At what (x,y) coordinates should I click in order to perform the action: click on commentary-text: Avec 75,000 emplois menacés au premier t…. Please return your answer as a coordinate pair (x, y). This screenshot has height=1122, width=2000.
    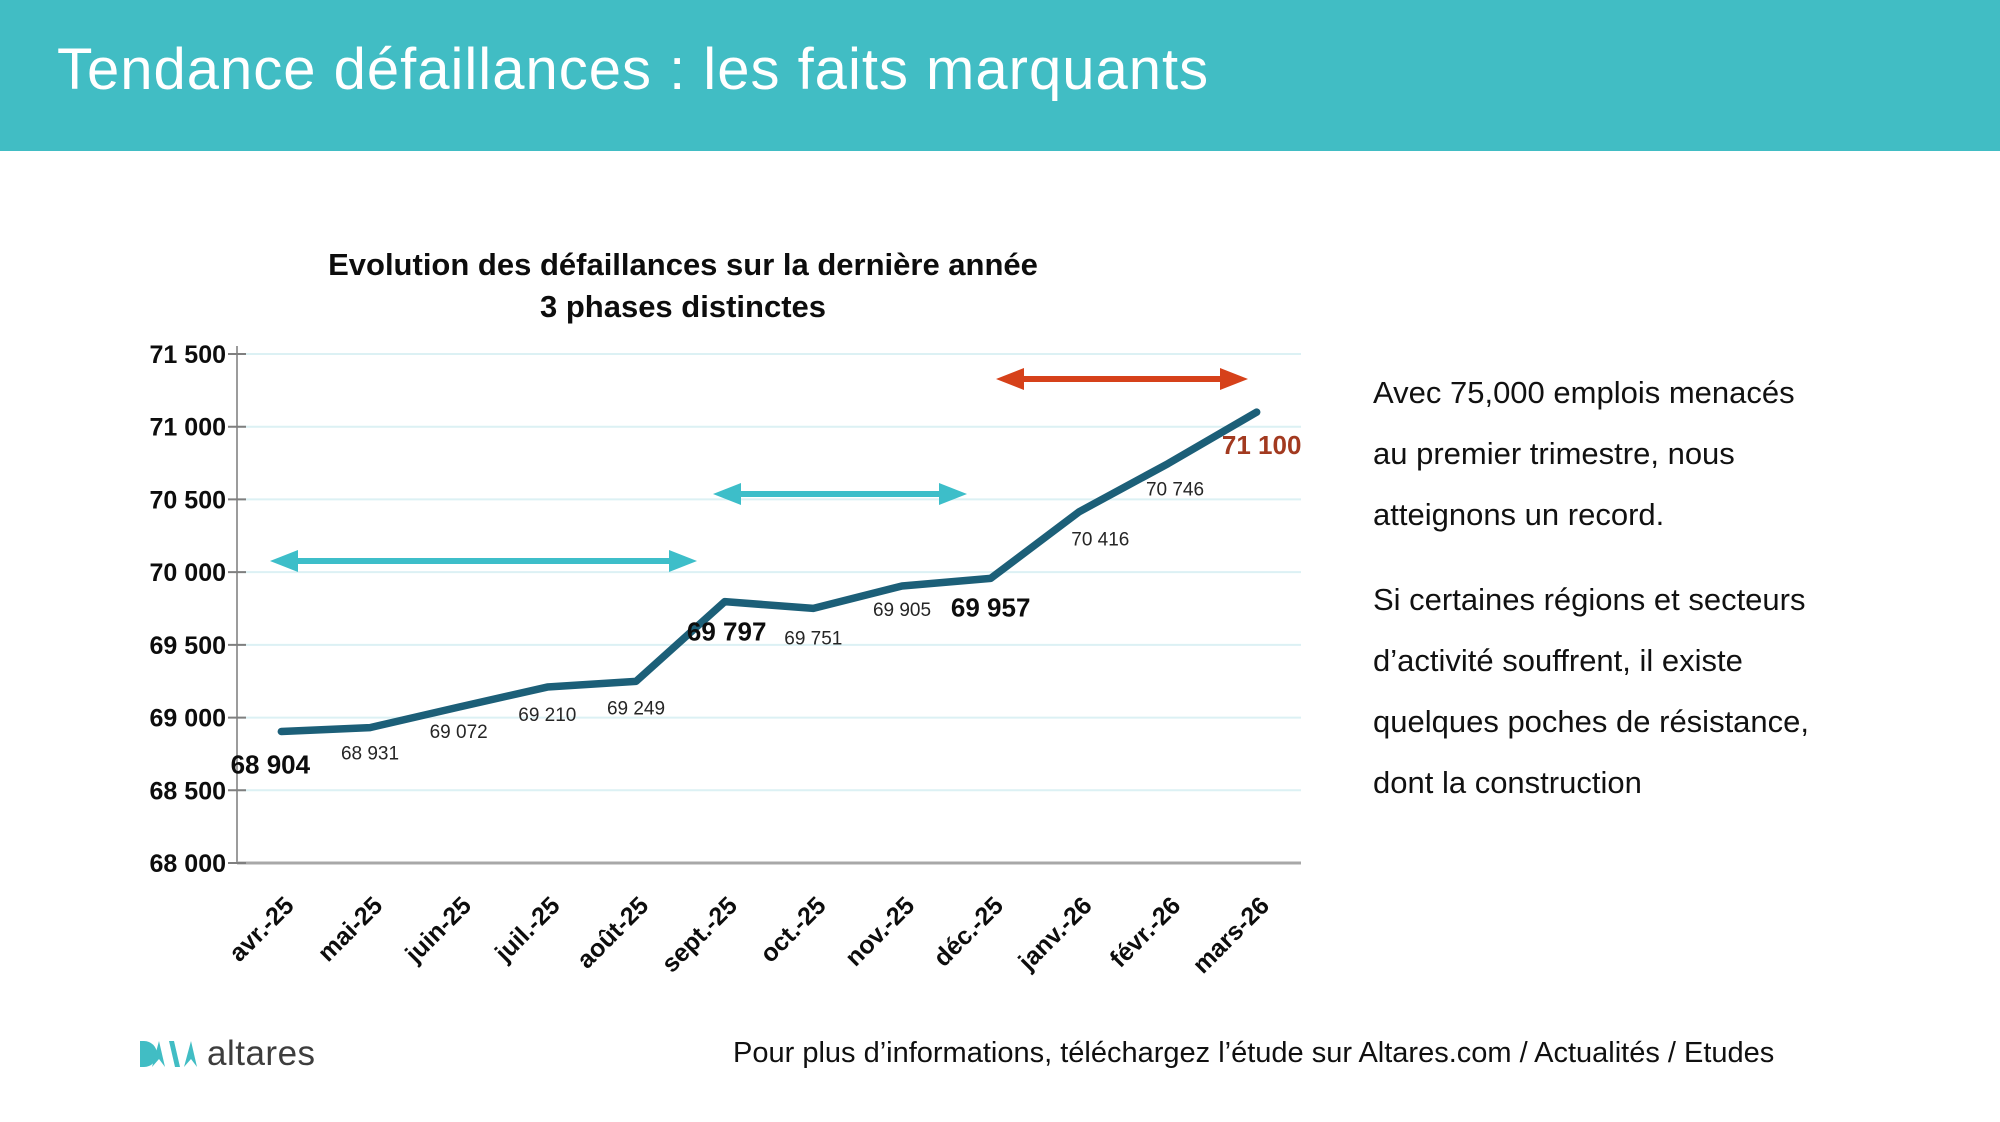
    Looking at the image, I should click on (1645, 599).